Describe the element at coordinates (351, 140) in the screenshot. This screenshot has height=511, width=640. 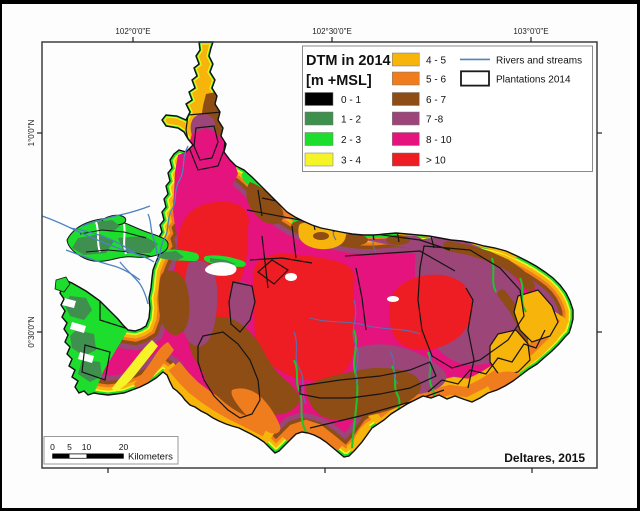
I see `svg-text: 2 - 3` at that location.